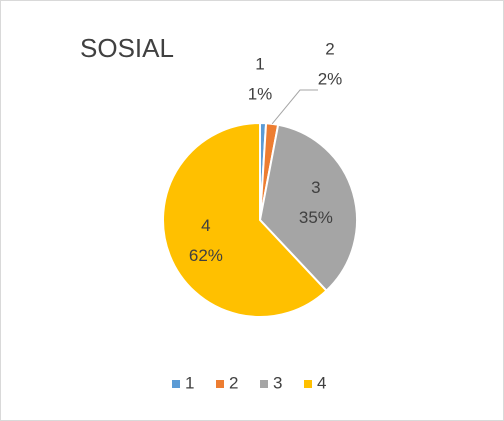 The height and width of the screenshot is (421, 504). Describe the element at coordinates (277, 382) in the screenshot. I see `legend-label: 3` at that location.